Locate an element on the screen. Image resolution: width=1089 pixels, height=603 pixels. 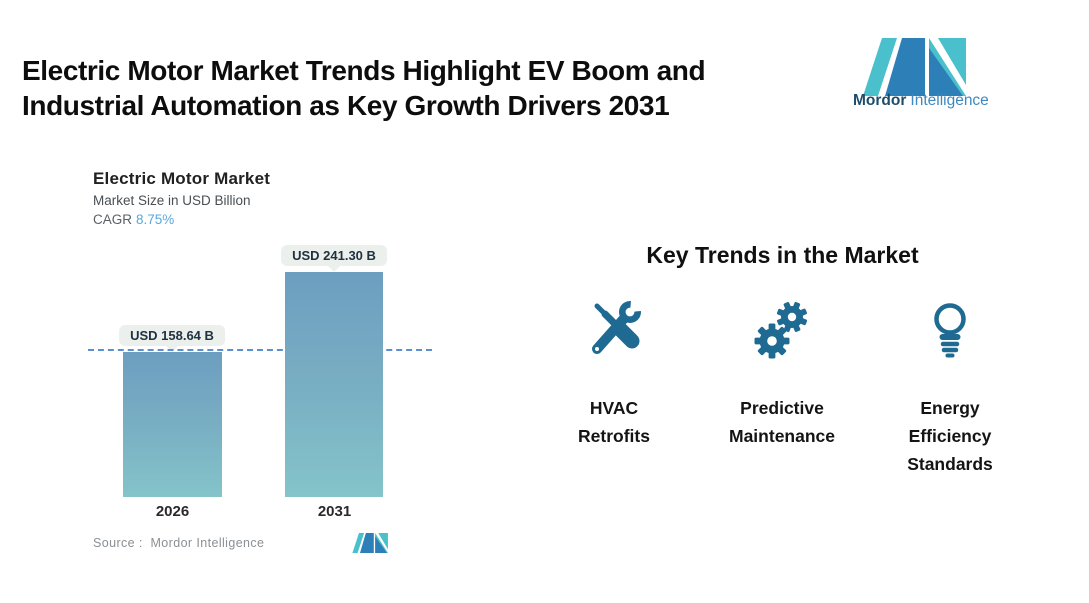
chart-title: Electric Motor Market is located at coordinates (182, 178).